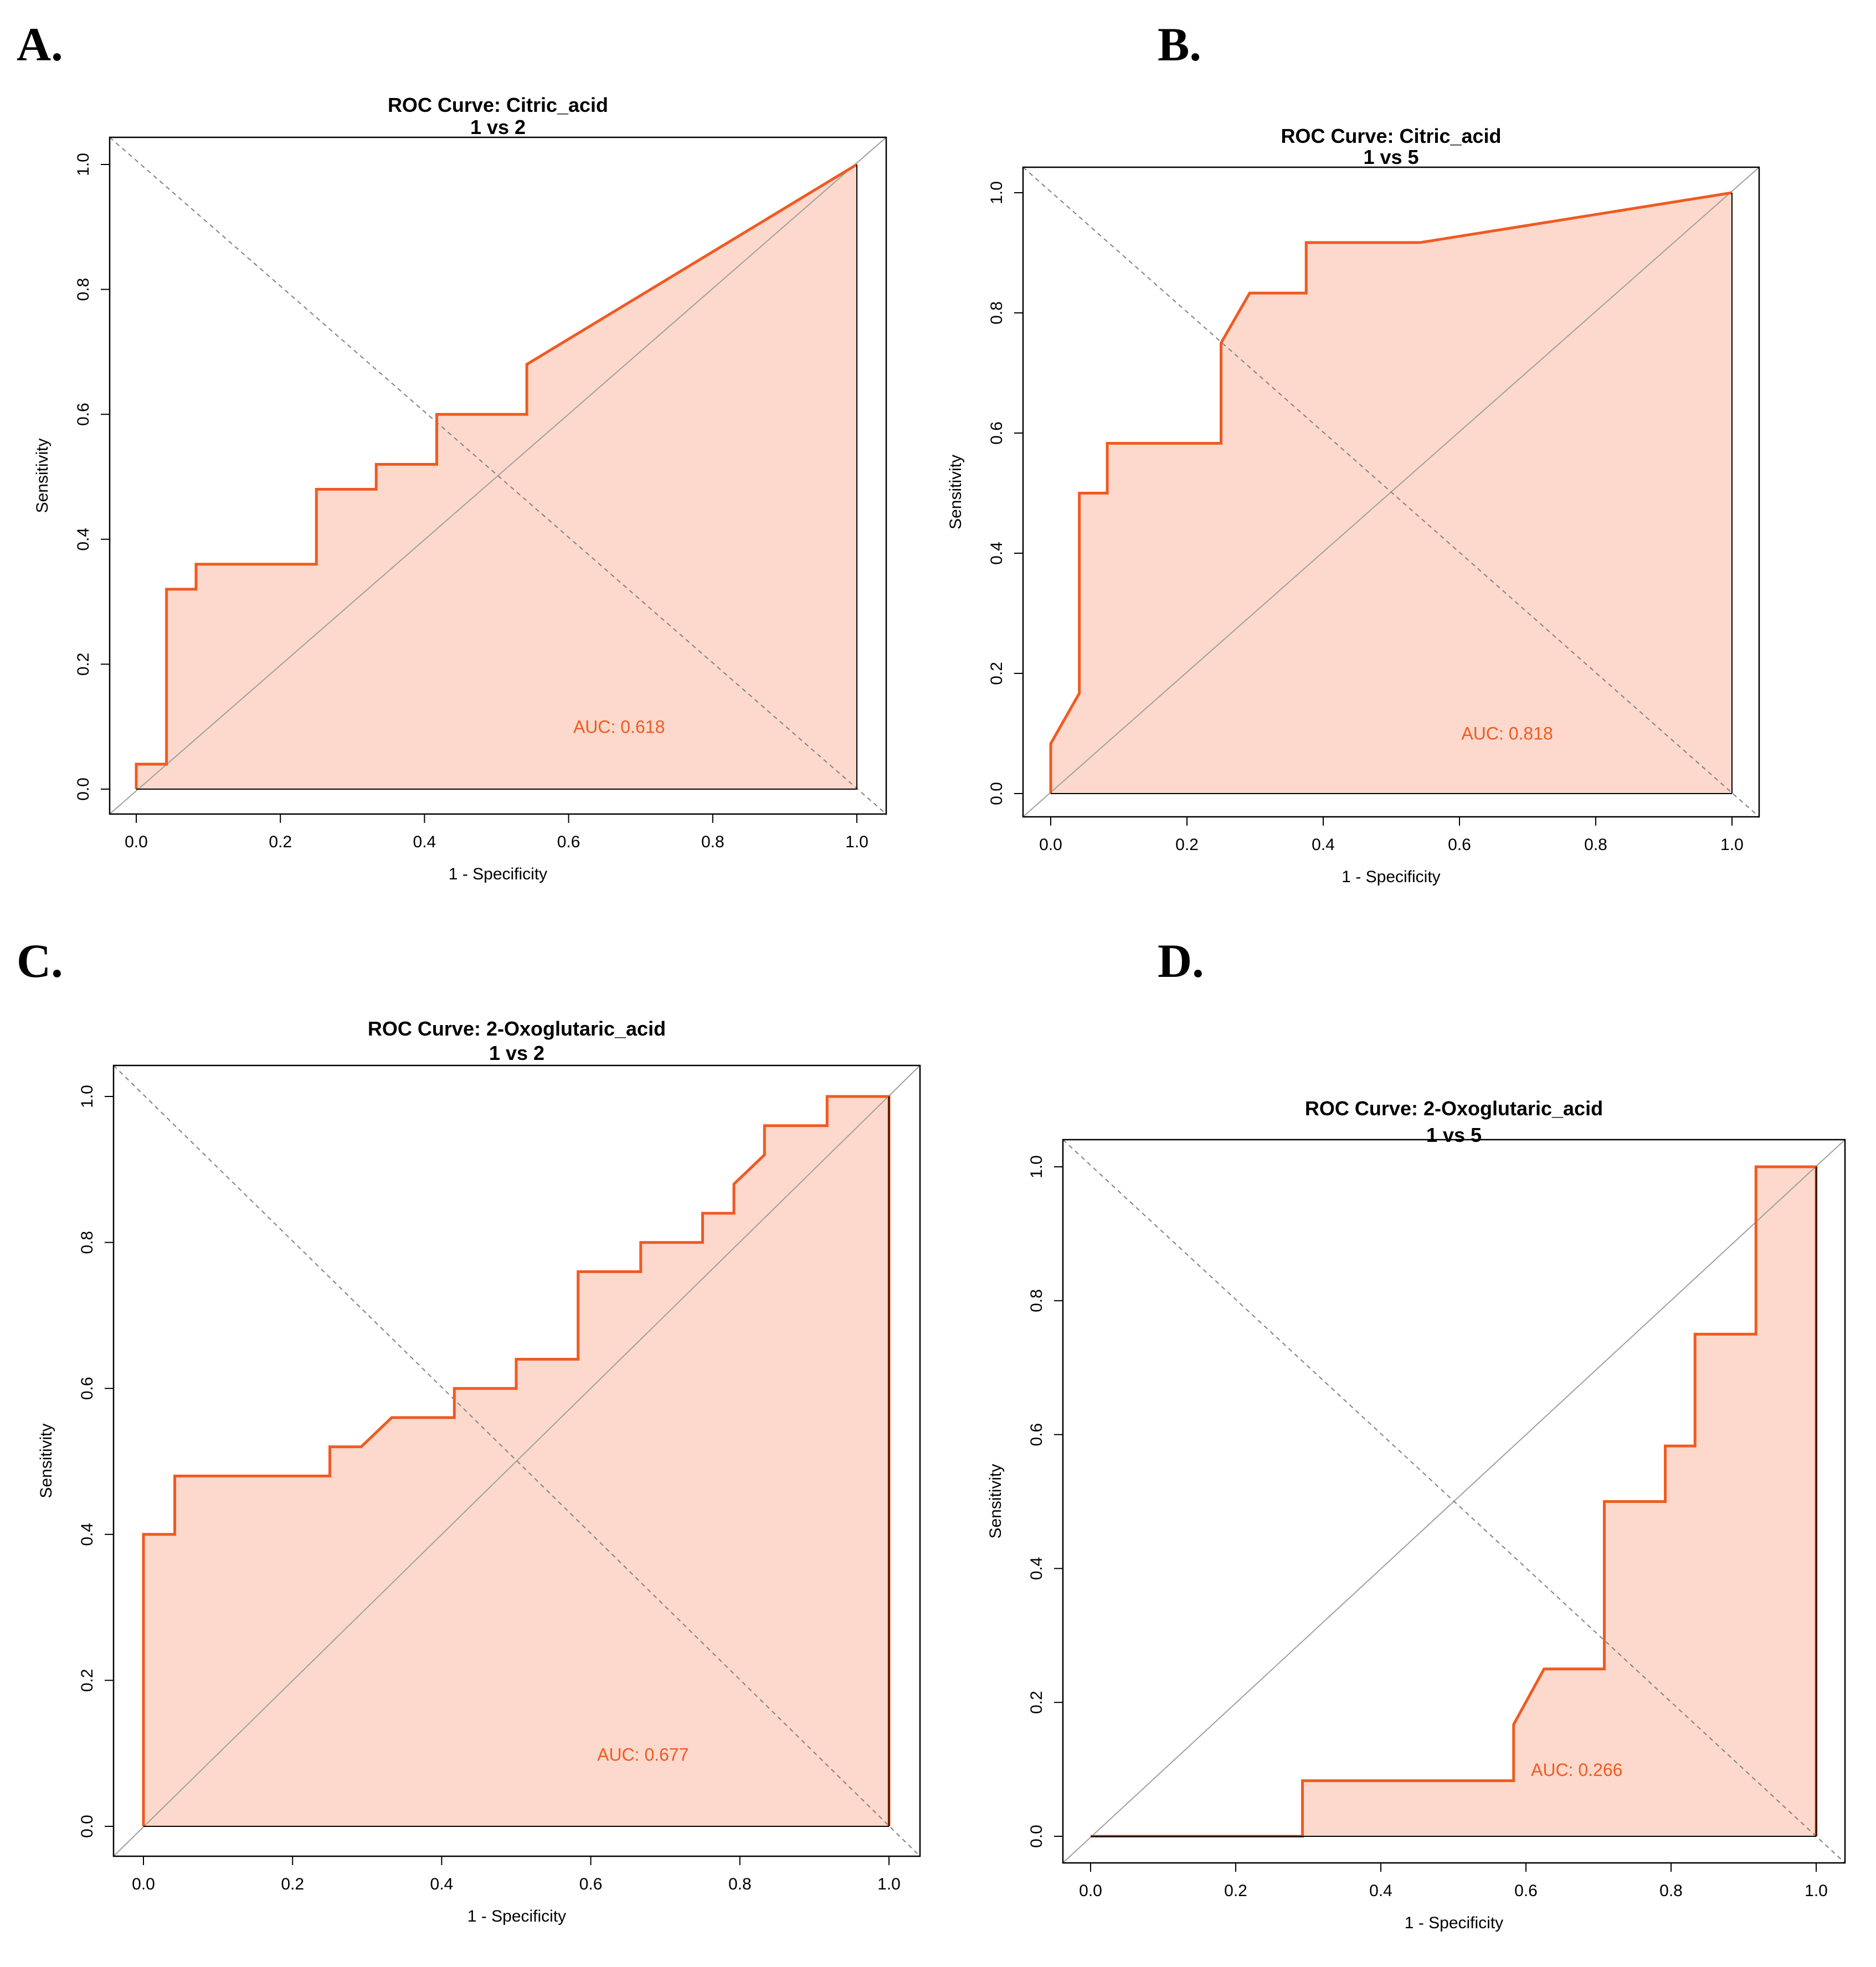 This screenshot has width=1876, height=1967. I want to click on panel-letter-d: D., so click(1181, 960).